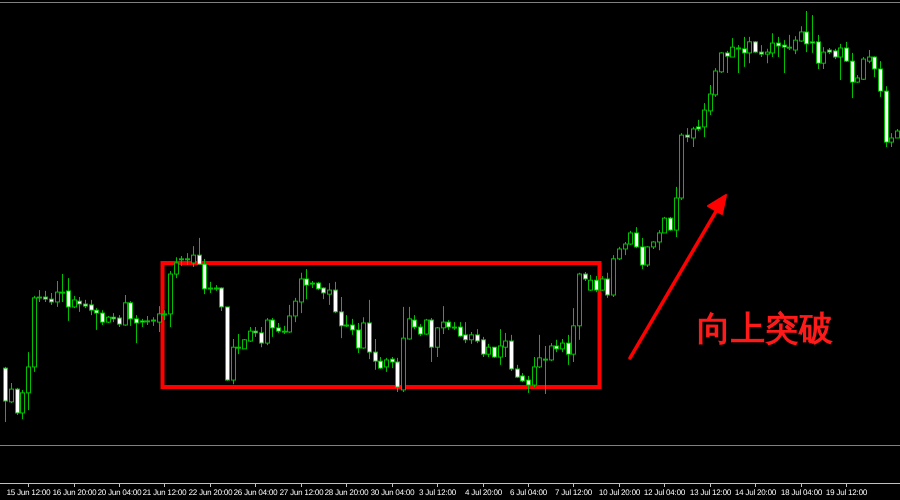  What do you see at coordinates (256, 492) in the screenshot?
I see `x-tick-label: 26 Jun 04:00` at bounding box center [256, 492].